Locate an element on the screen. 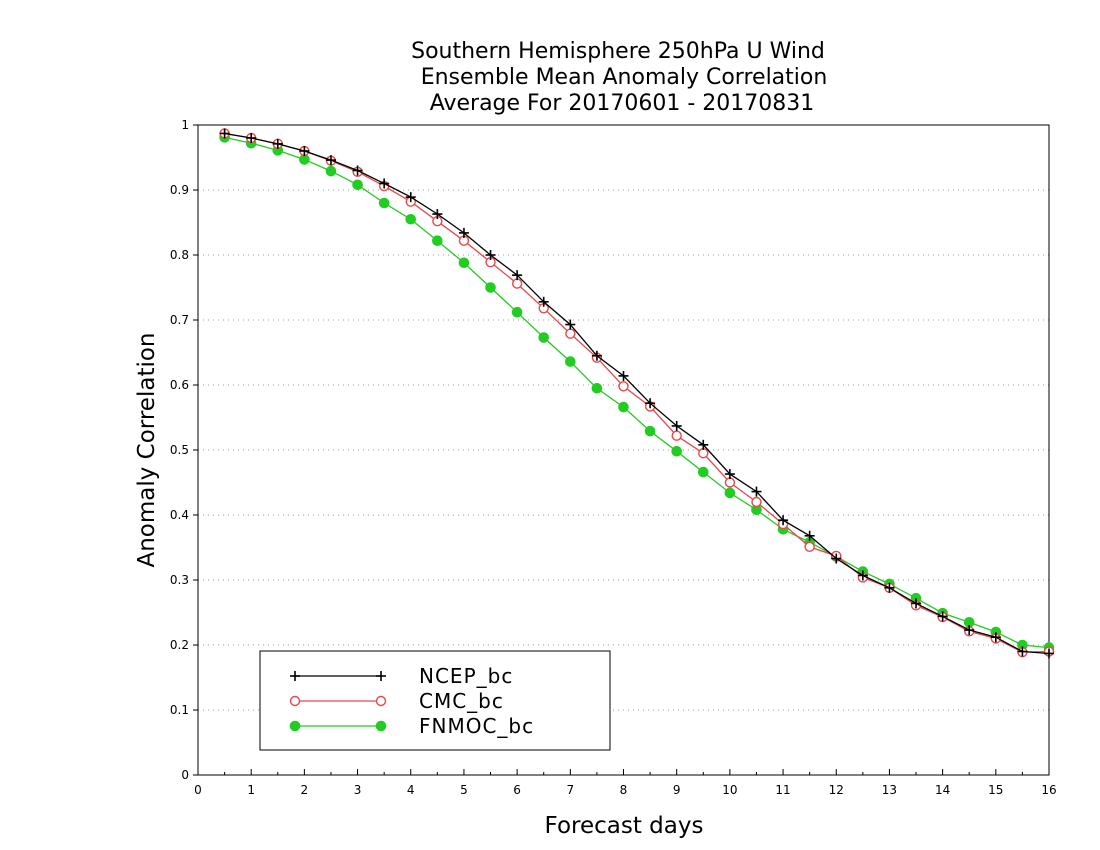  y-tick-label: 0.5 is located at coordinates (179, 450).